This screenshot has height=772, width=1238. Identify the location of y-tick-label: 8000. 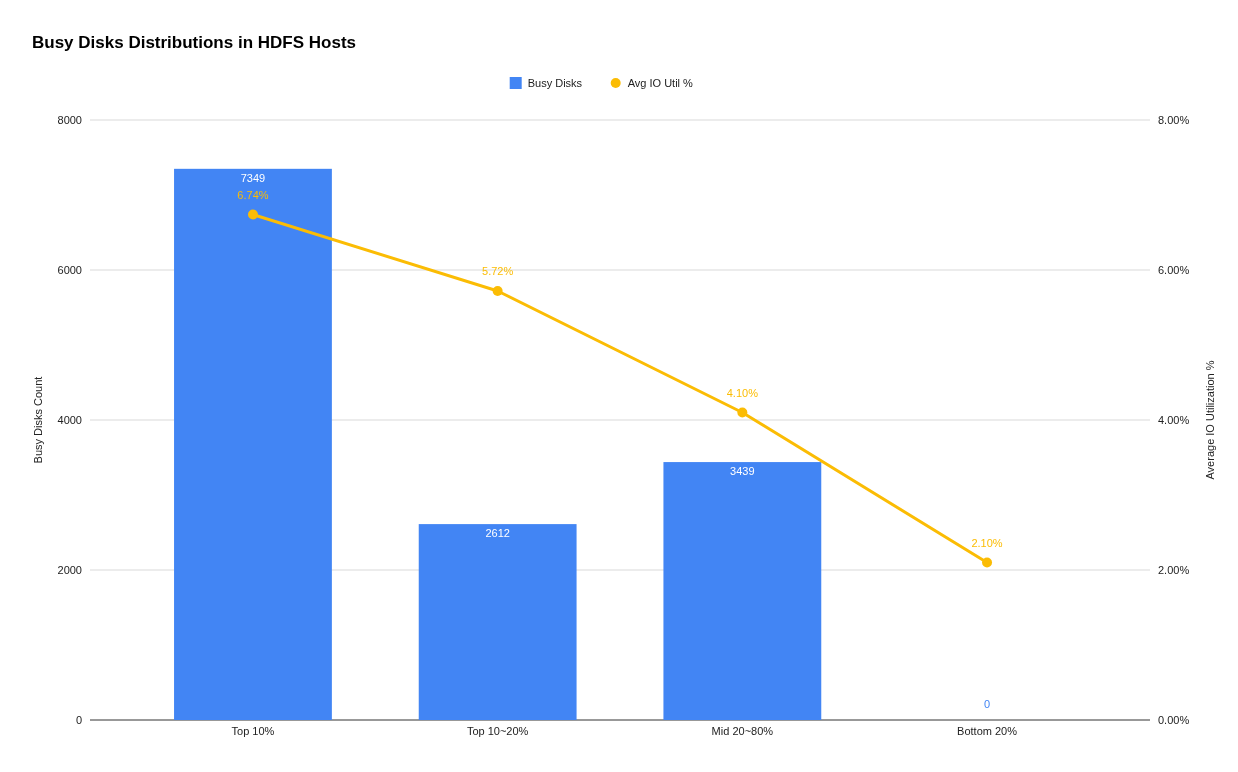
(69, 119).